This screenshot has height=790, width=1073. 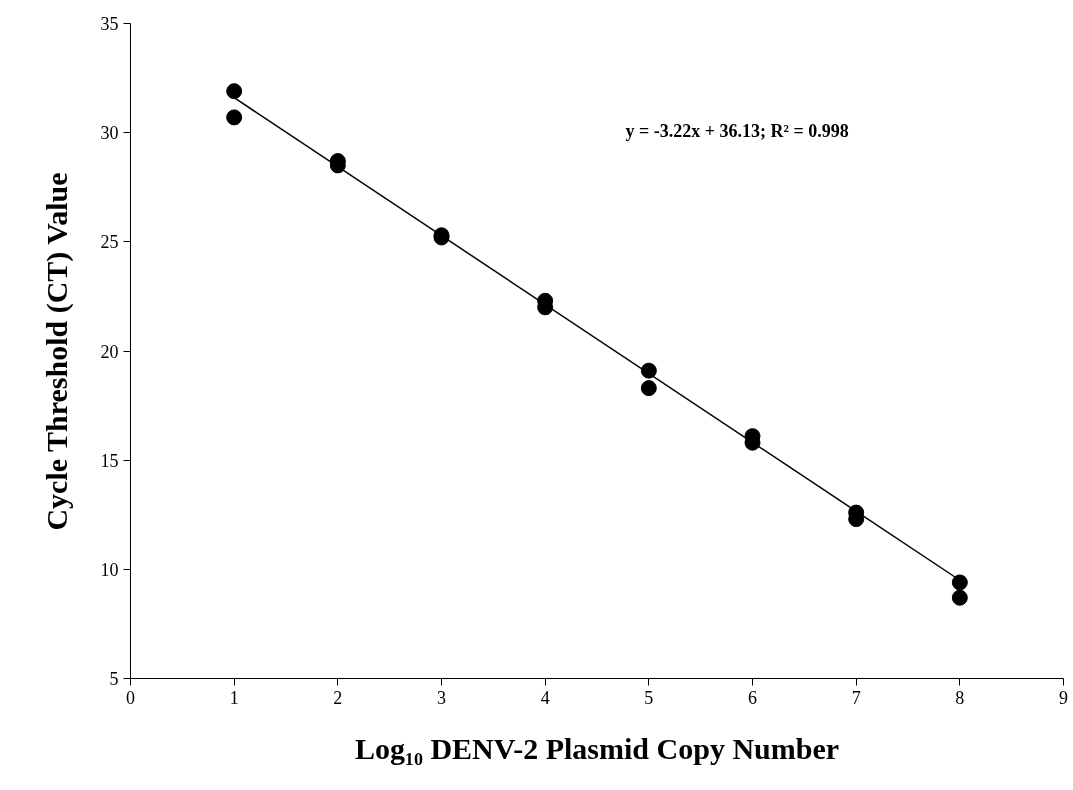 What do you see at coordinates (109, 569) in the screenshot?
I see `y-tick-label: 10` at bounding box center [109, 569].